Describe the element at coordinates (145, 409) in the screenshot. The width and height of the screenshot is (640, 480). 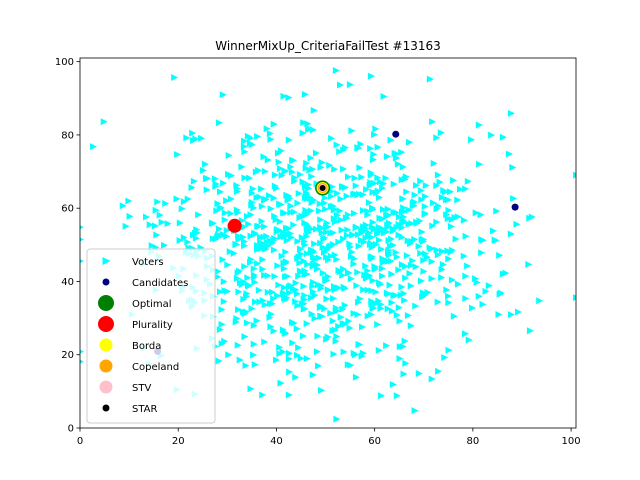
I see `legend-label: STAR` at that location.